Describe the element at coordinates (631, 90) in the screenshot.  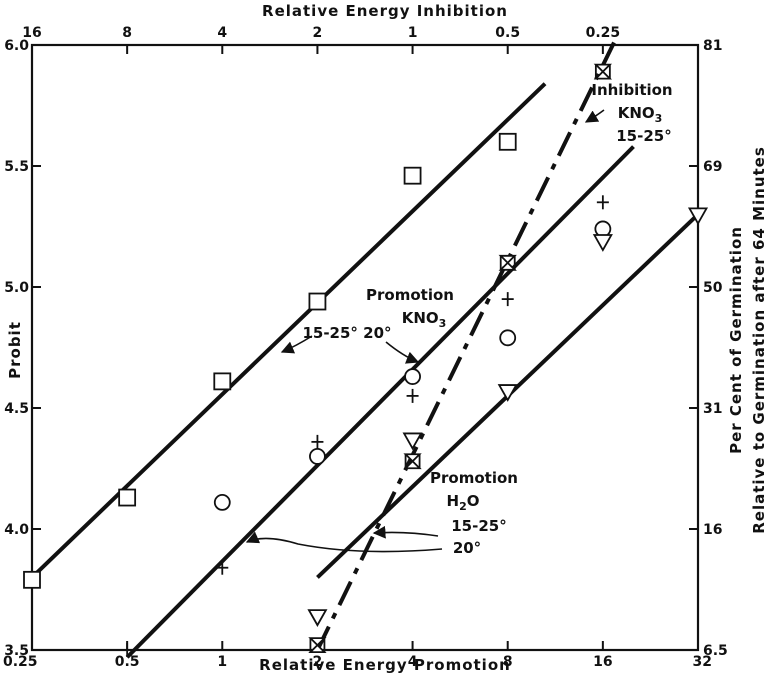
I see `annotation-inhibition-line1: Inhibition` at that location.